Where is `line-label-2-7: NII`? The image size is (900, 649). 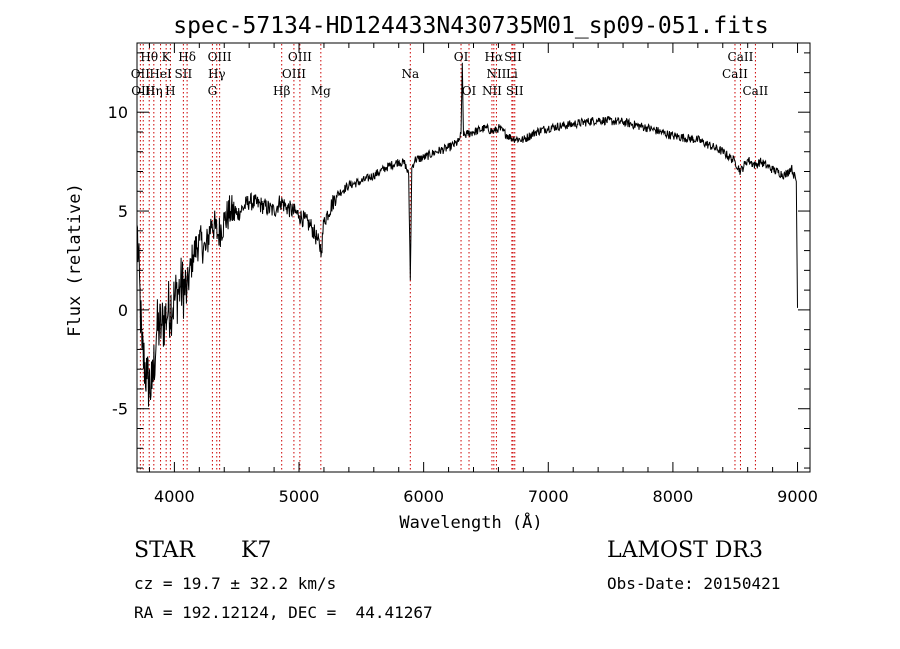 line-label-2-7: NII is located at coordinates (492, 91).